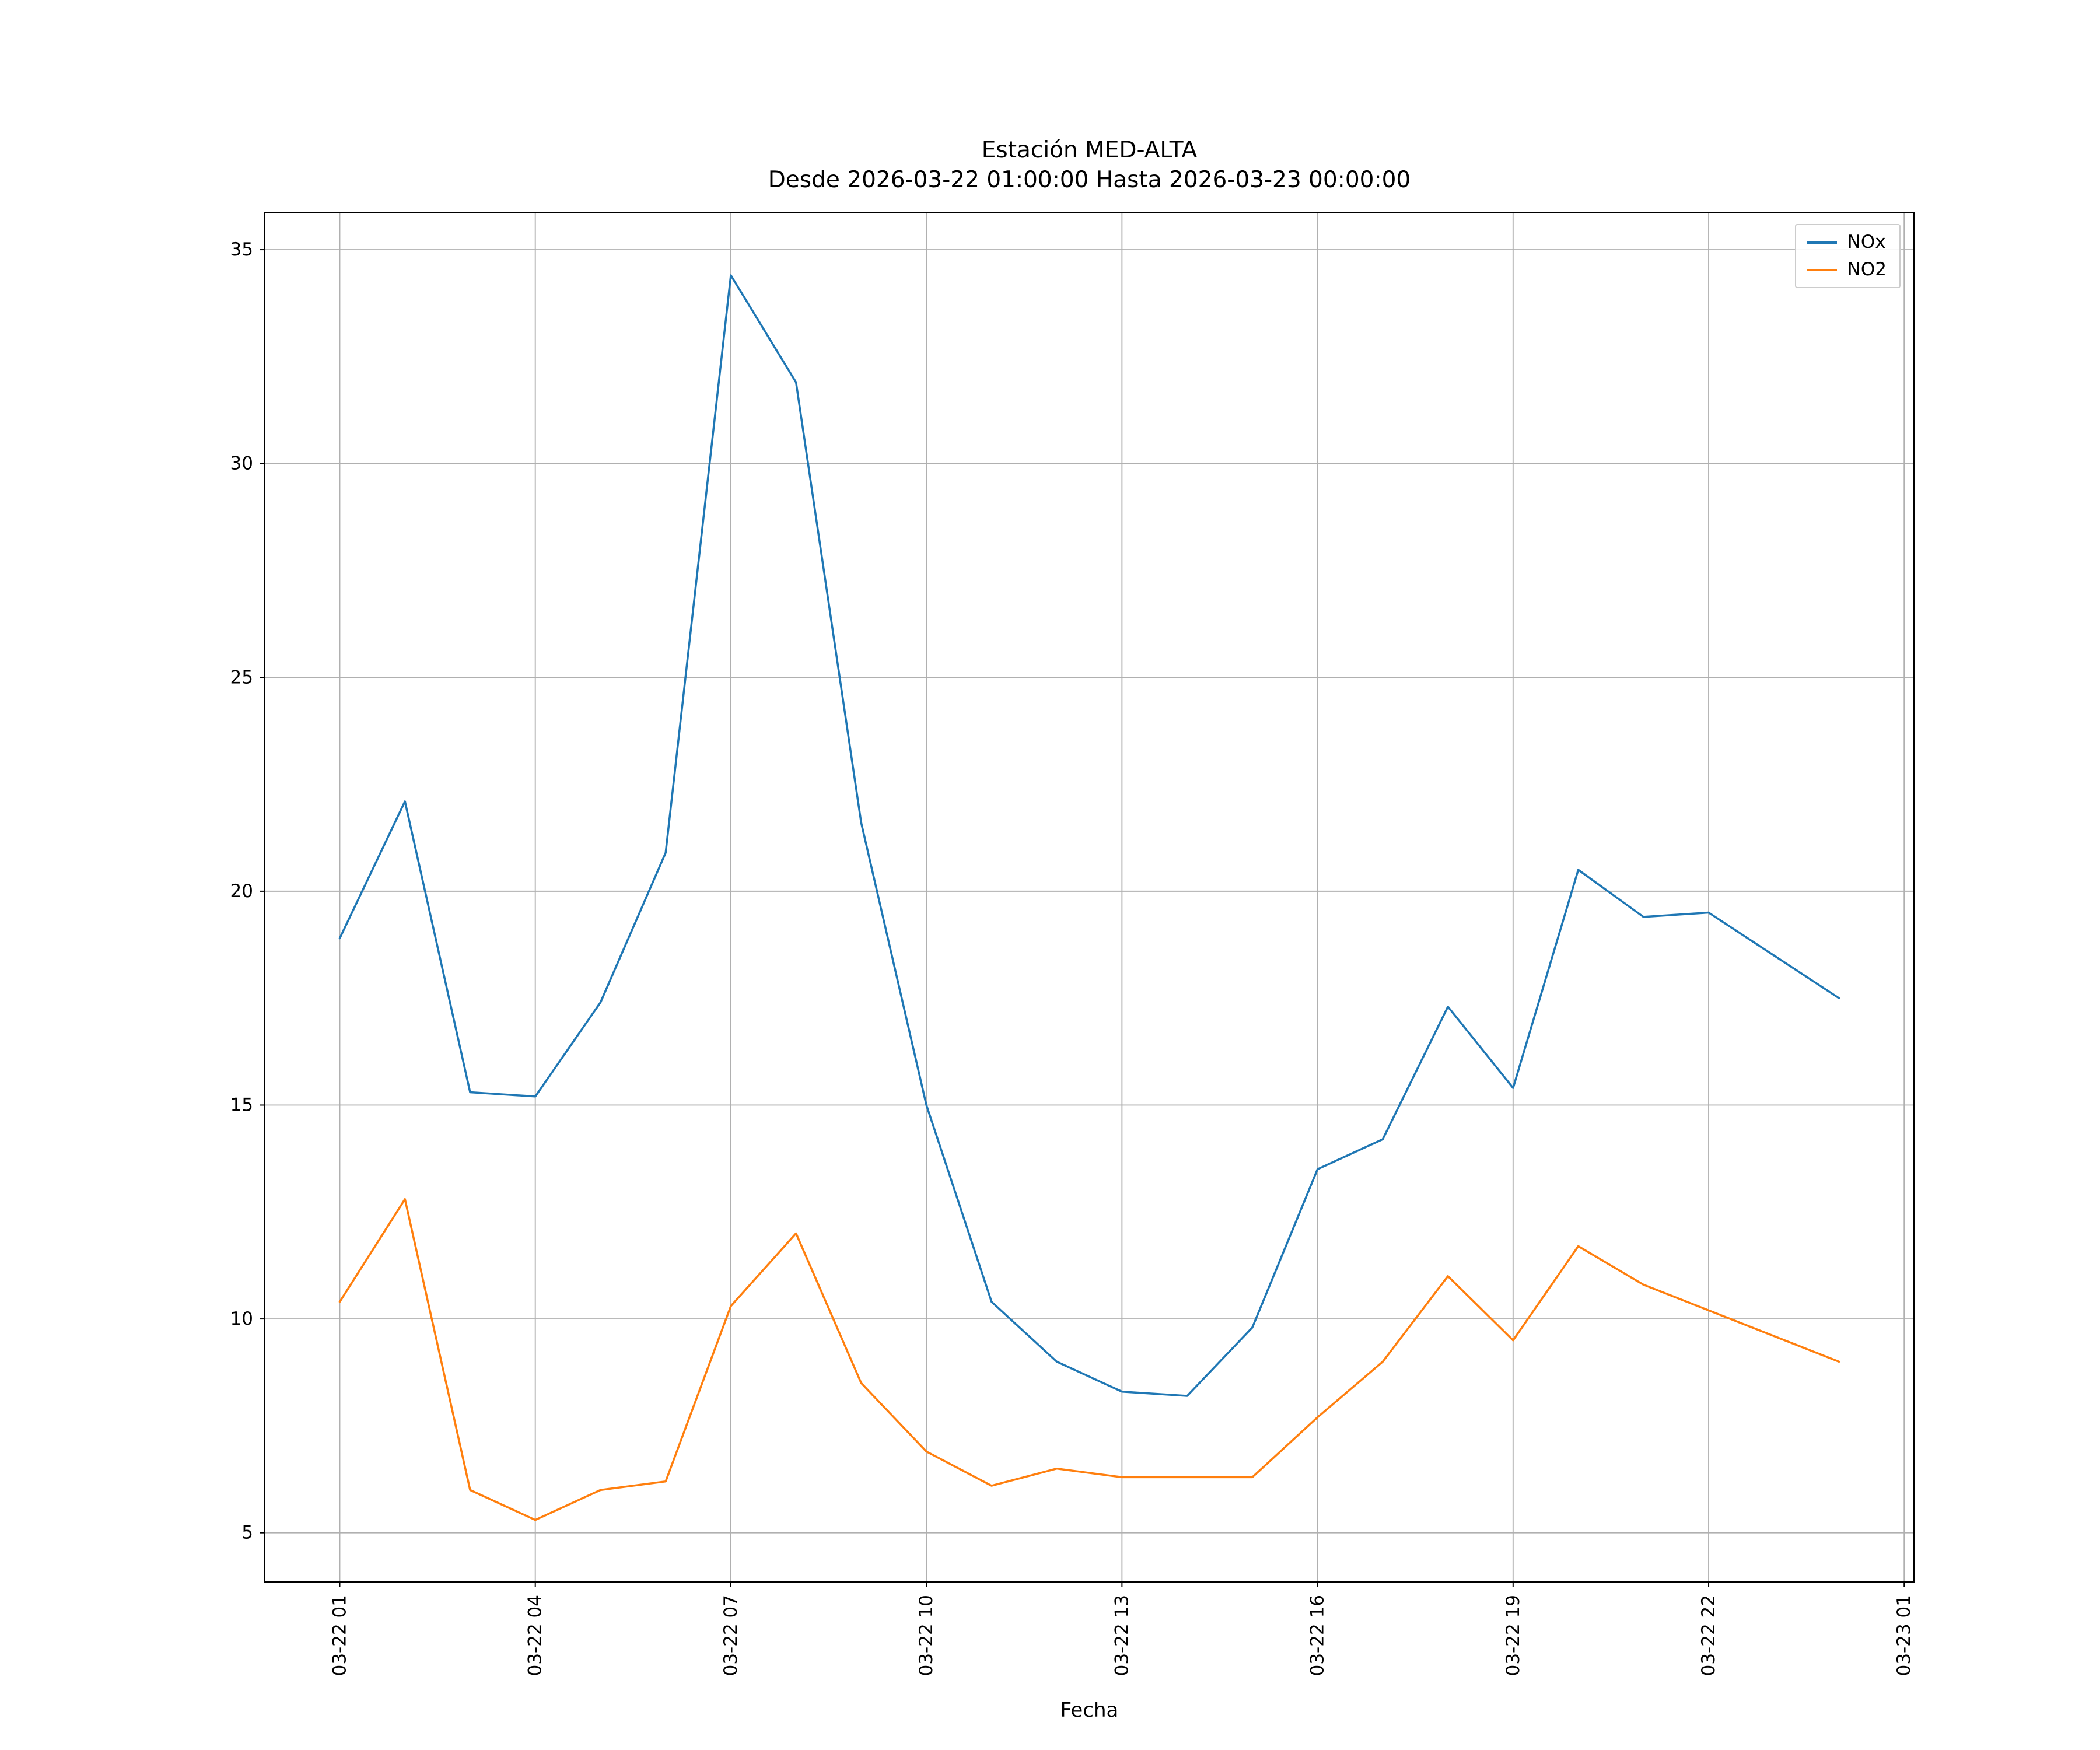 Image resolution: width=2100 pixels, height=1750 pixels. Describe the element at coordinates (340, 1636) in the screenshot. I see `x-tick-label: 03-22 01` at that location.